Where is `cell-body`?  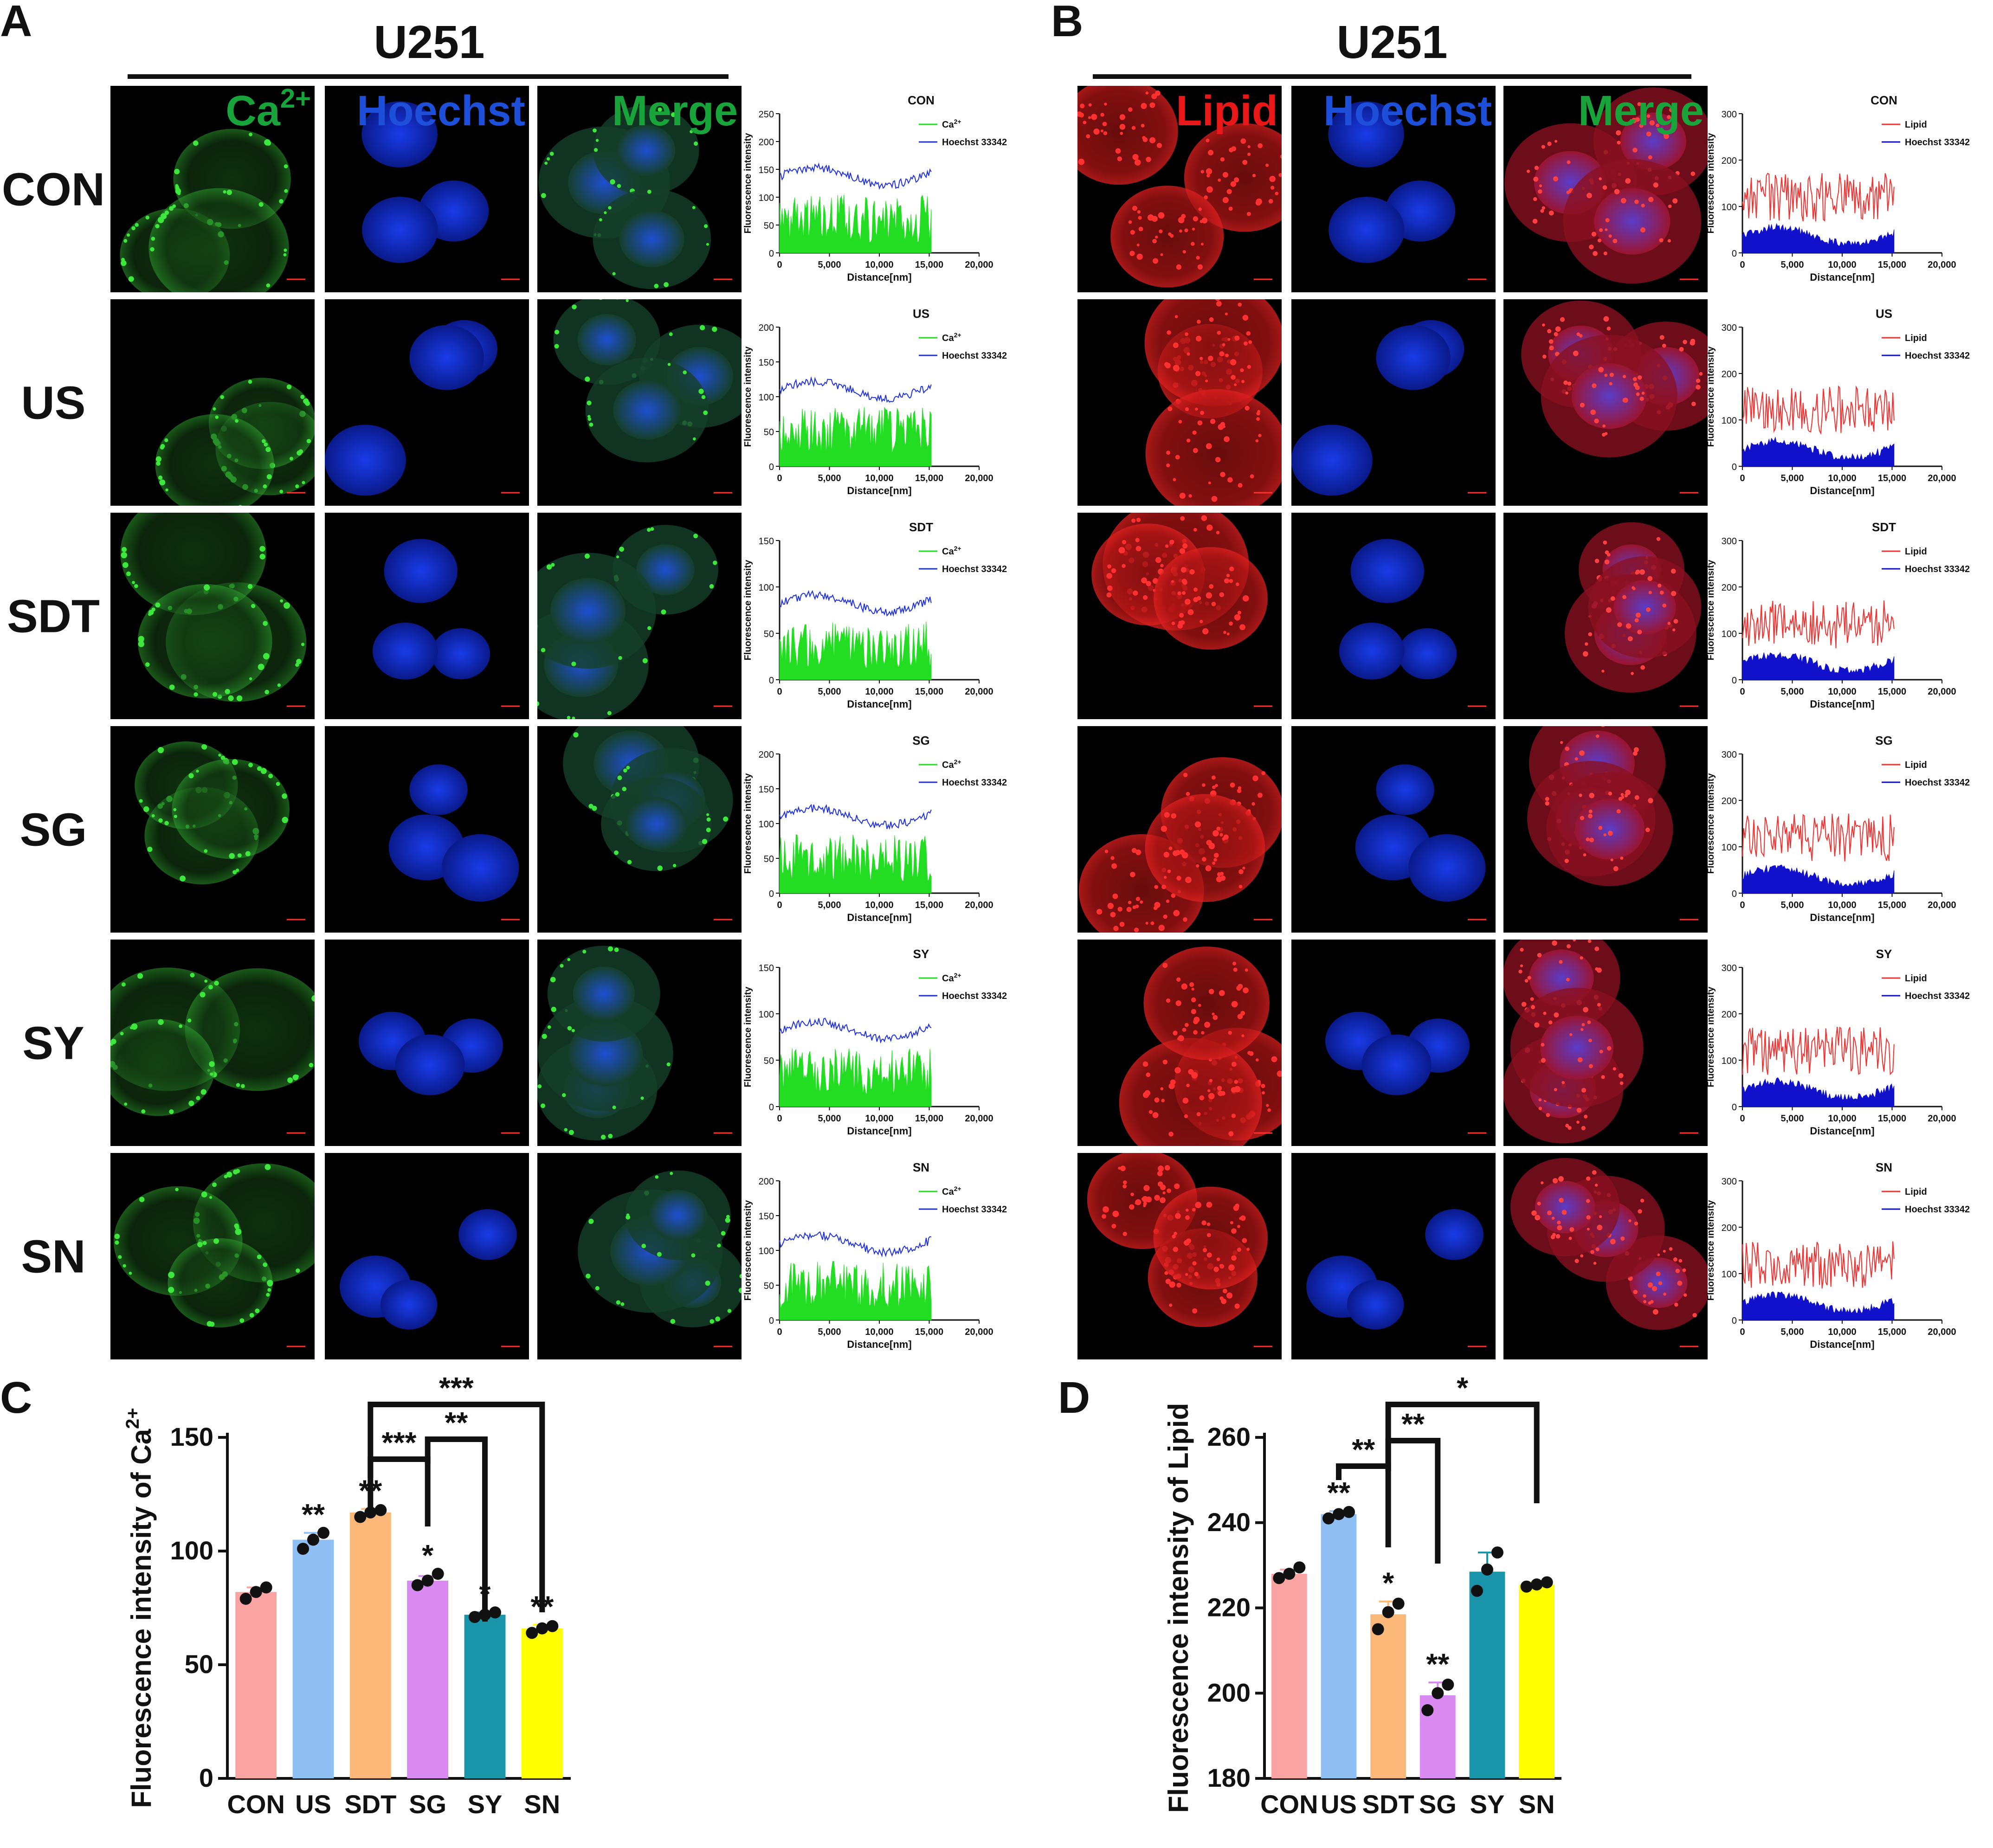
cell-body is located at coordinates (1127, 135).